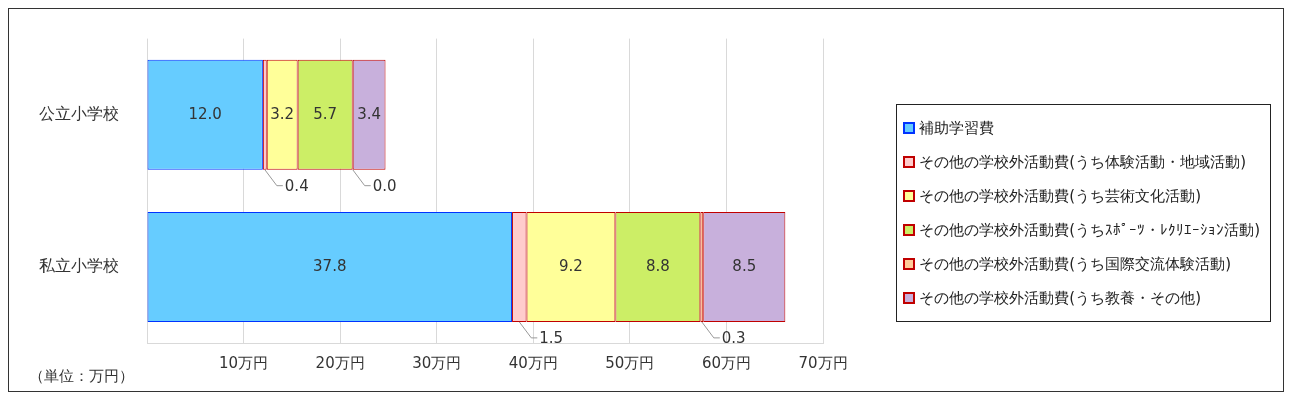 The height and width of the screenshot is (400, 1292). Describe the element at coordinates (325, 113) in the screenshot. I see `data-label: 5.7` at that location.